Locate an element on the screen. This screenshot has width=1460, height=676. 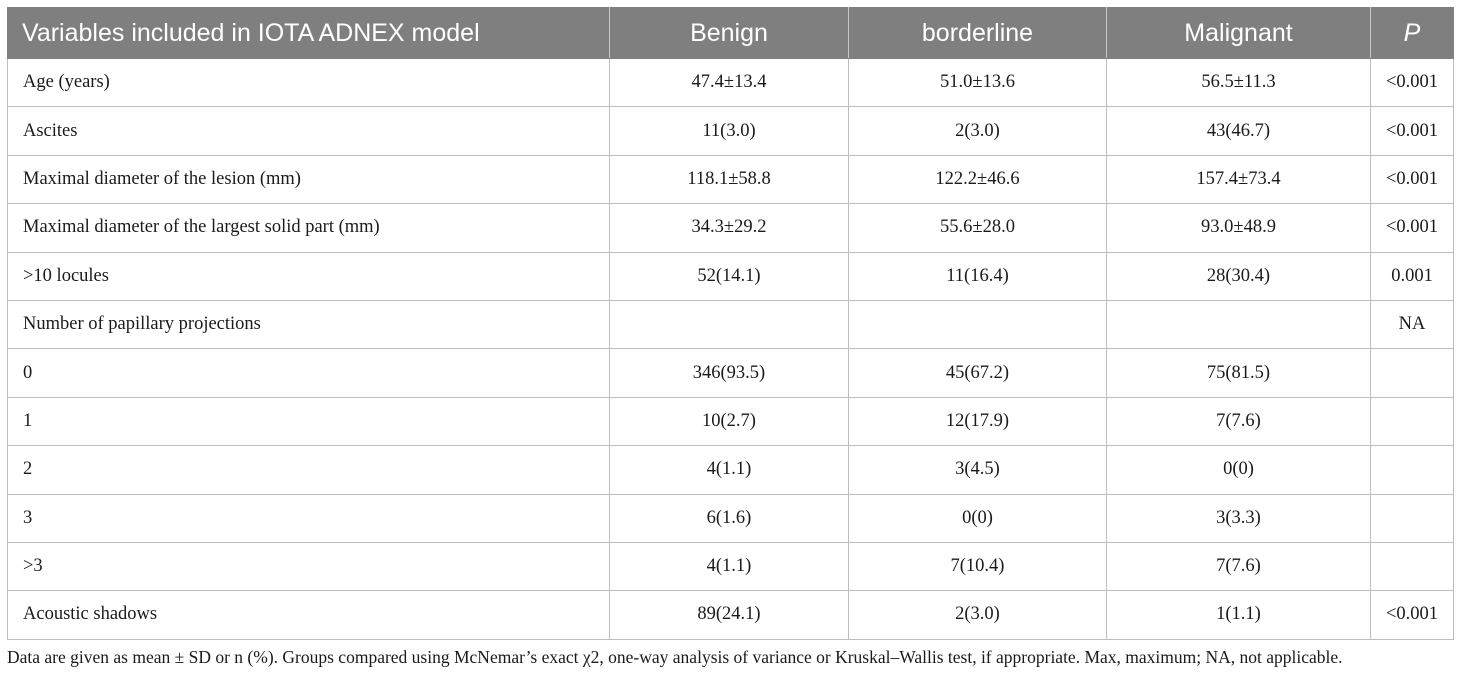
cell-borderline: 11(16.4) is located at coordinates (977, 276).